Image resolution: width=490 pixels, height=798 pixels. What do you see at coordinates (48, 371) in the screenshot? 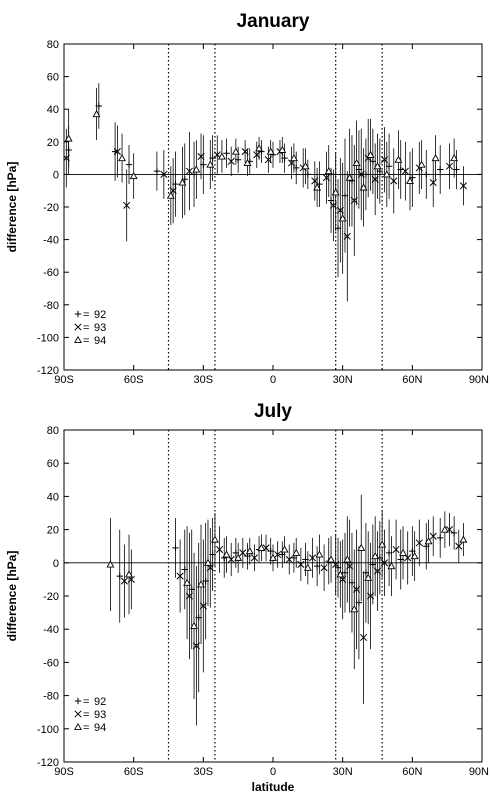
I see `y-tick-label: -120` at bounding box center [48, 371].